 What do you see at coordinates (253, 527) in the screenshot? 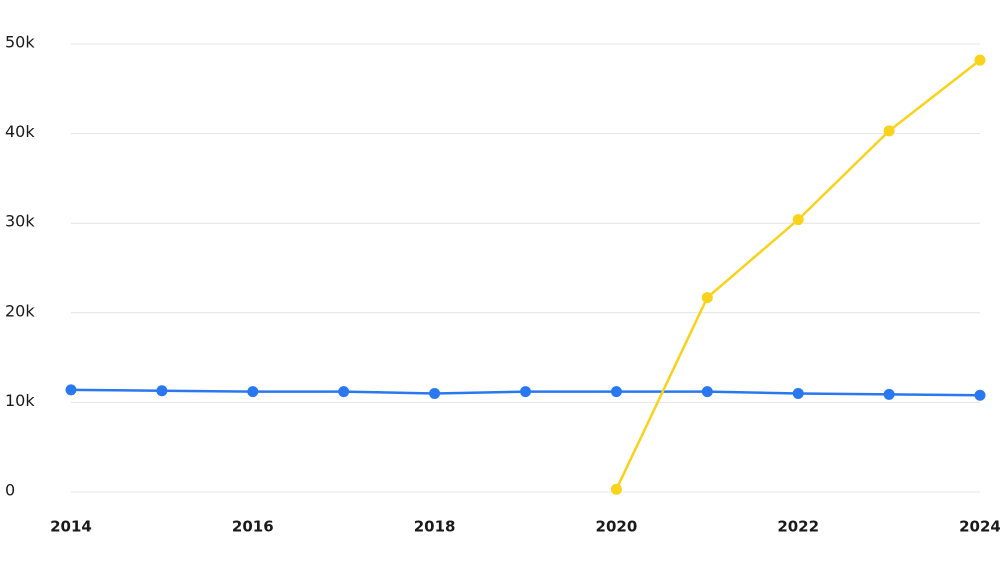
I see `x-tick-label: 2016` at bounding box center [253, 527].